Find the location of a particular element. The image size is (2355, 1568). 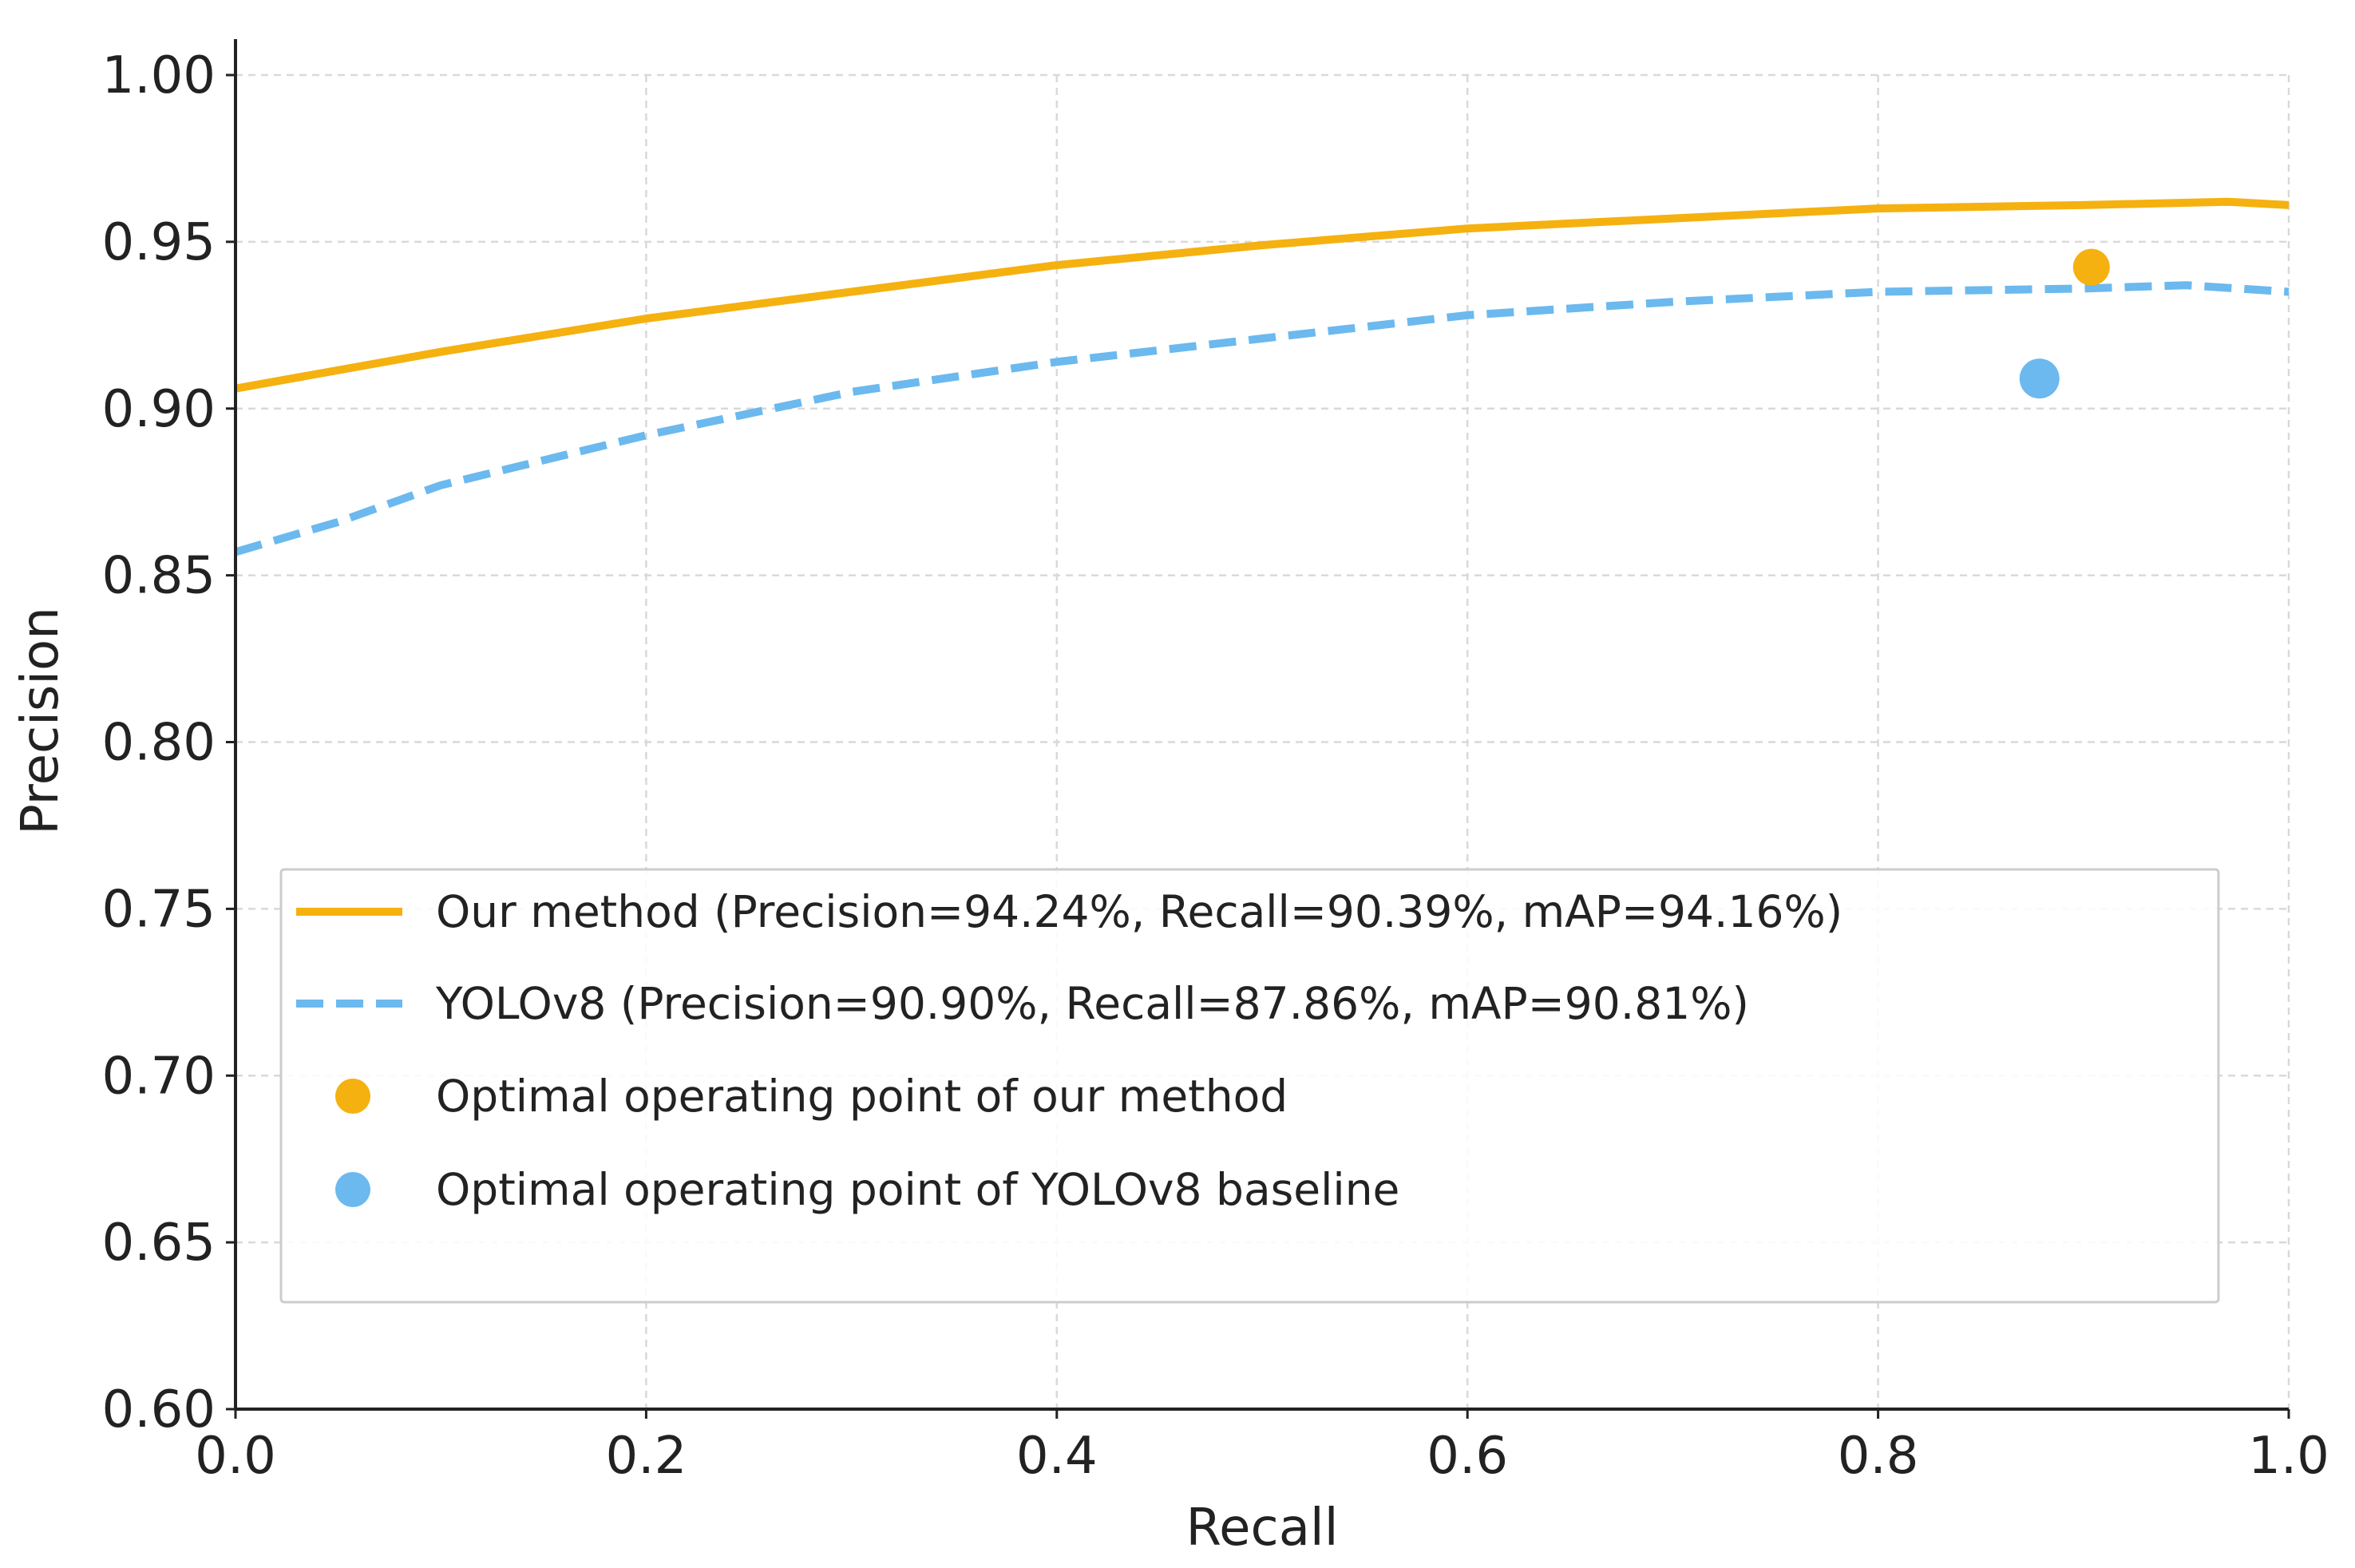

y-tick-label: 0.90 is located at coordinates (159, 410).